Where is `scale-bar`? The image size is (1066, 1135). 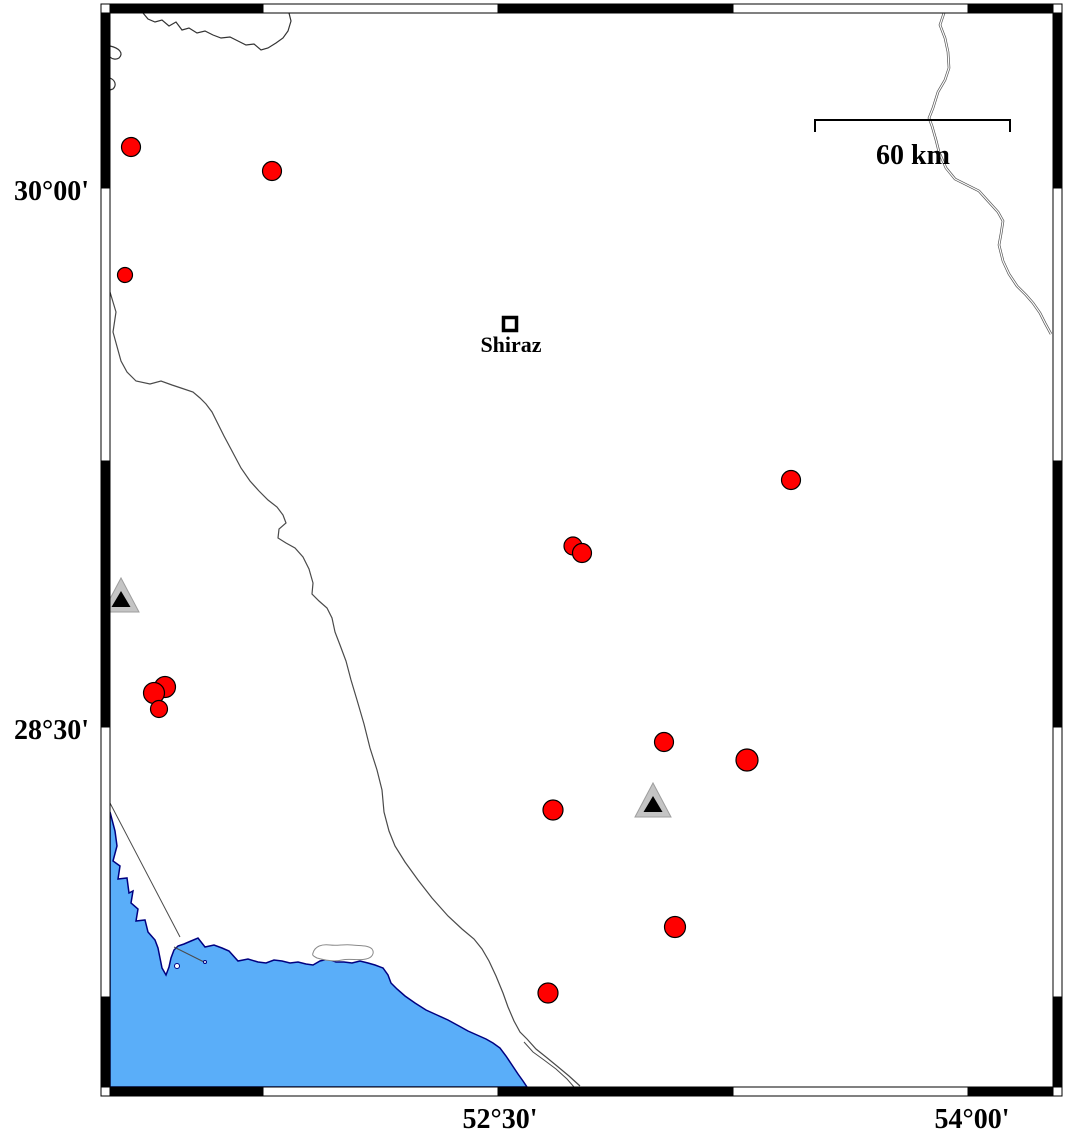 scale-bar is located at coordinates (912, 125).